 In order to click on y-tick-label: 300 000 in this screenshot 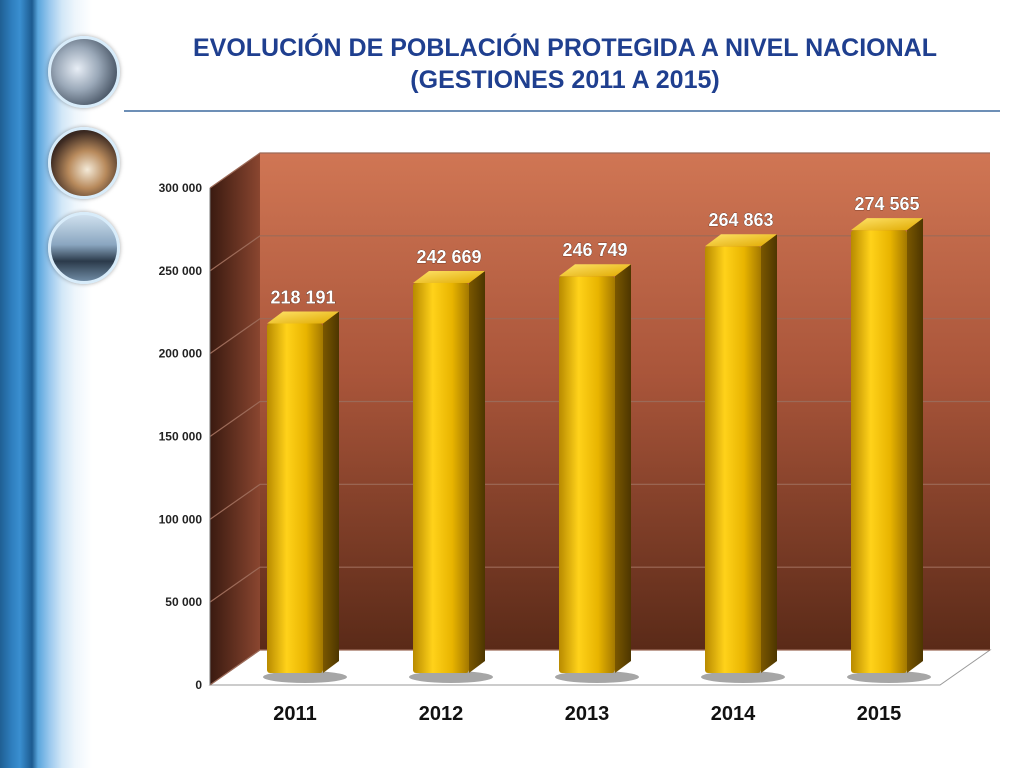, I will do `click(181, 188)`.